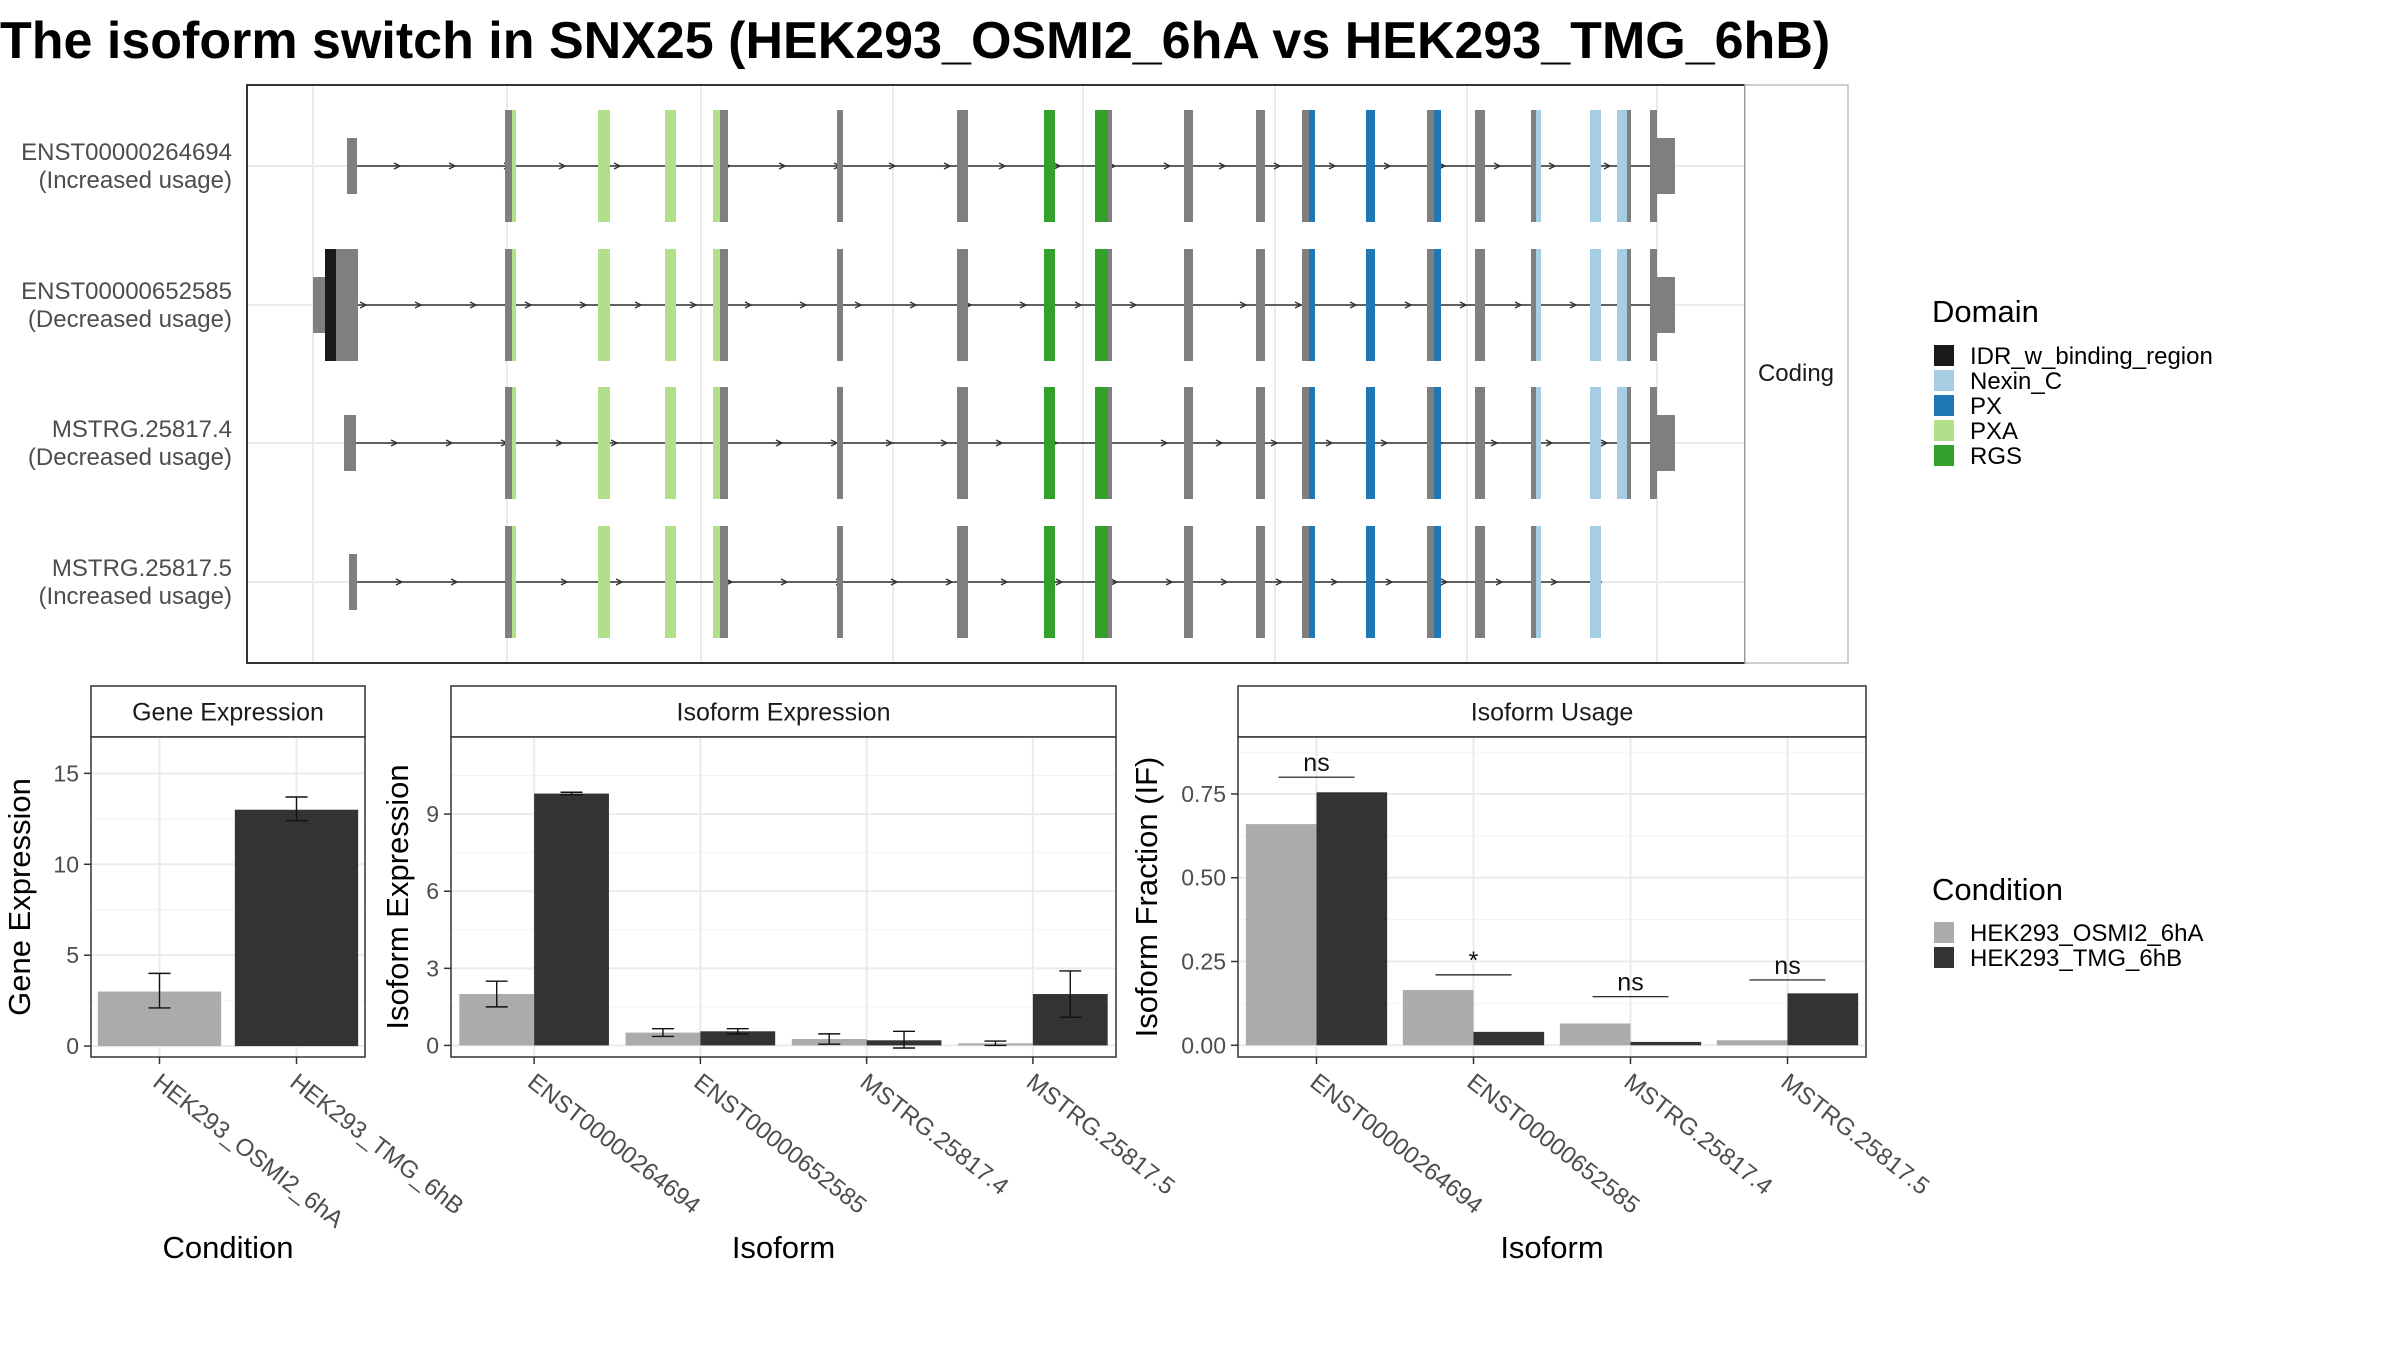  What do you see at coordinates (1944, 380) in the screenshot?
I see `domain-legend-swatch` at bounding box center [1944, 380].